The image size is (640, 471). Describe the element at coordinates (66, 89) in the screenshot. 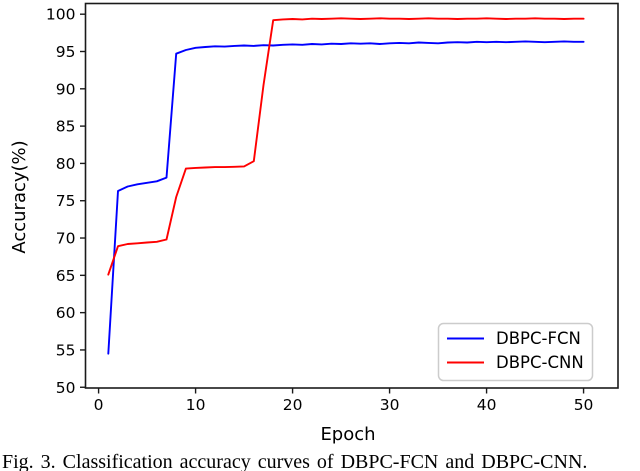

I see `y-tick-label: 90` at that location.